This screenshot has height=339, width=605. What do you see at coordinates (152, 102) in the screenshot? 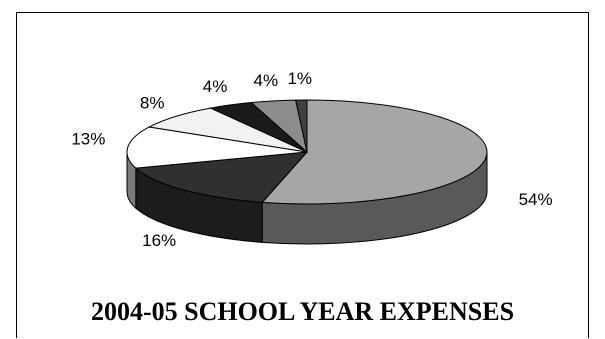
I see `slice-label-4: 8%` at bounding box center [152, 102].